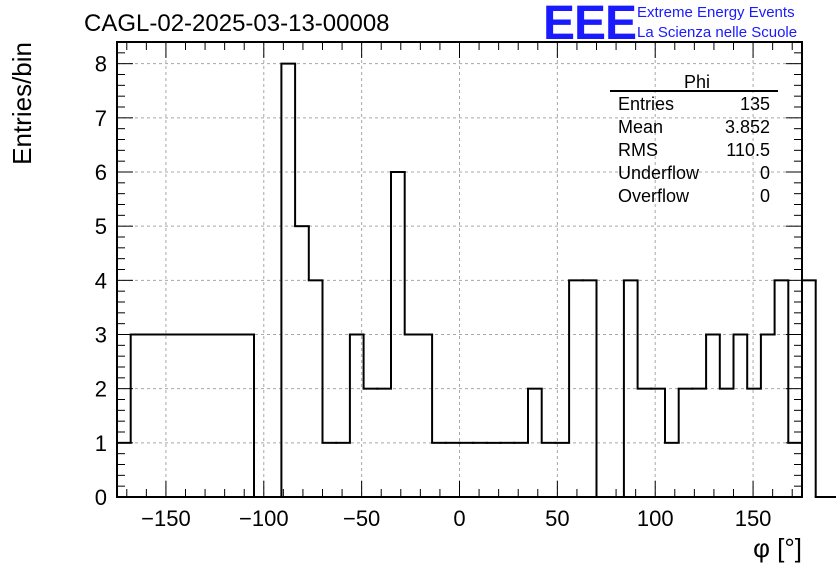 Image resolution: width=836 pixels, height=572 pixels. I want to click on eee-logo-subtitle-2: La Scienza nelle Scuole, so click(717, 32).